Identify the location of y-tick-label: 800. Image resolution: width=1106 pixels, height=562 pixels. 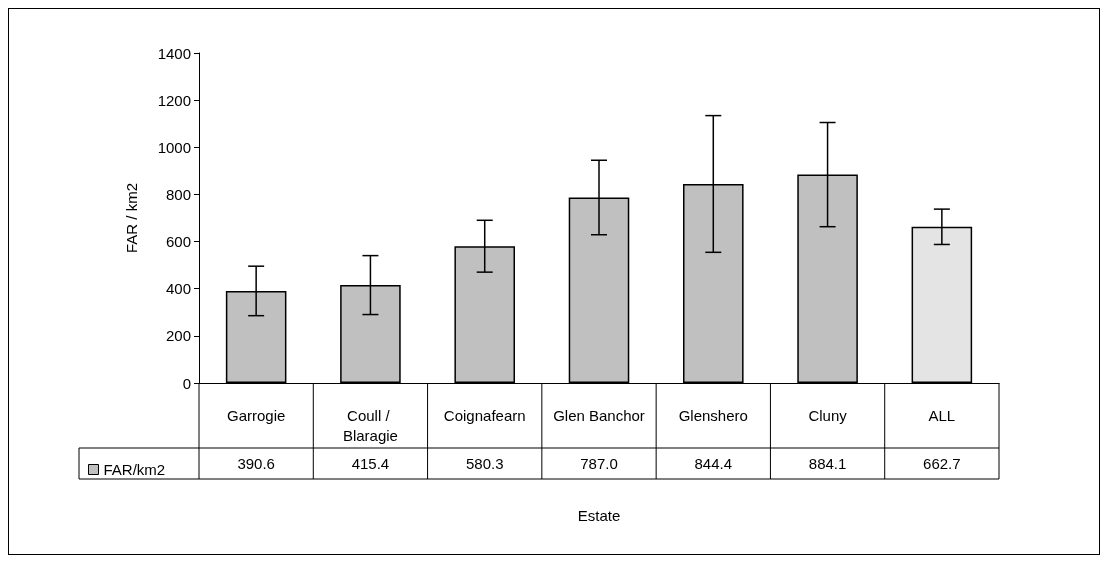
(178, 194).